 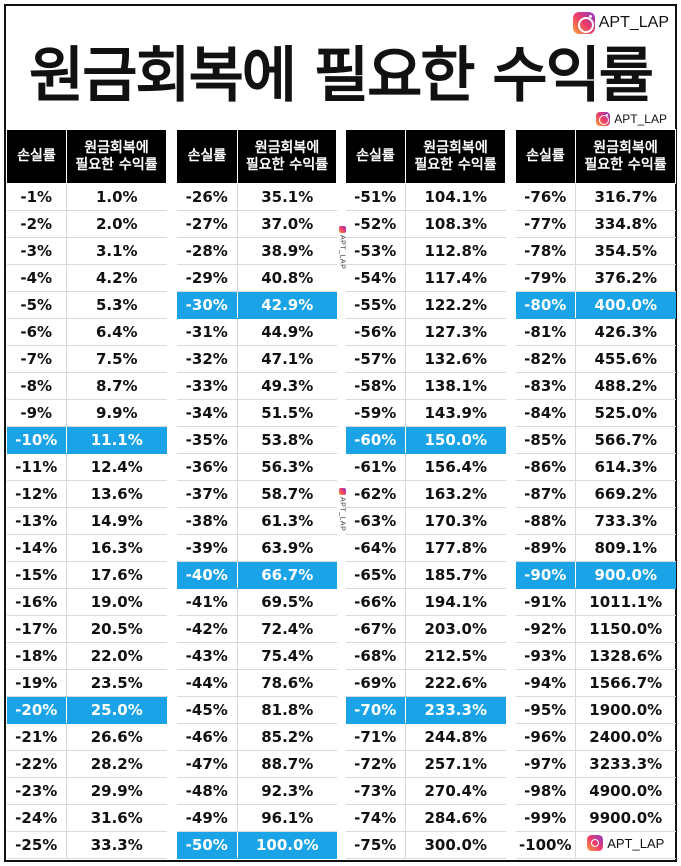 I want to click on required-return-cell: 2.0%, so click(x=116, y=224).